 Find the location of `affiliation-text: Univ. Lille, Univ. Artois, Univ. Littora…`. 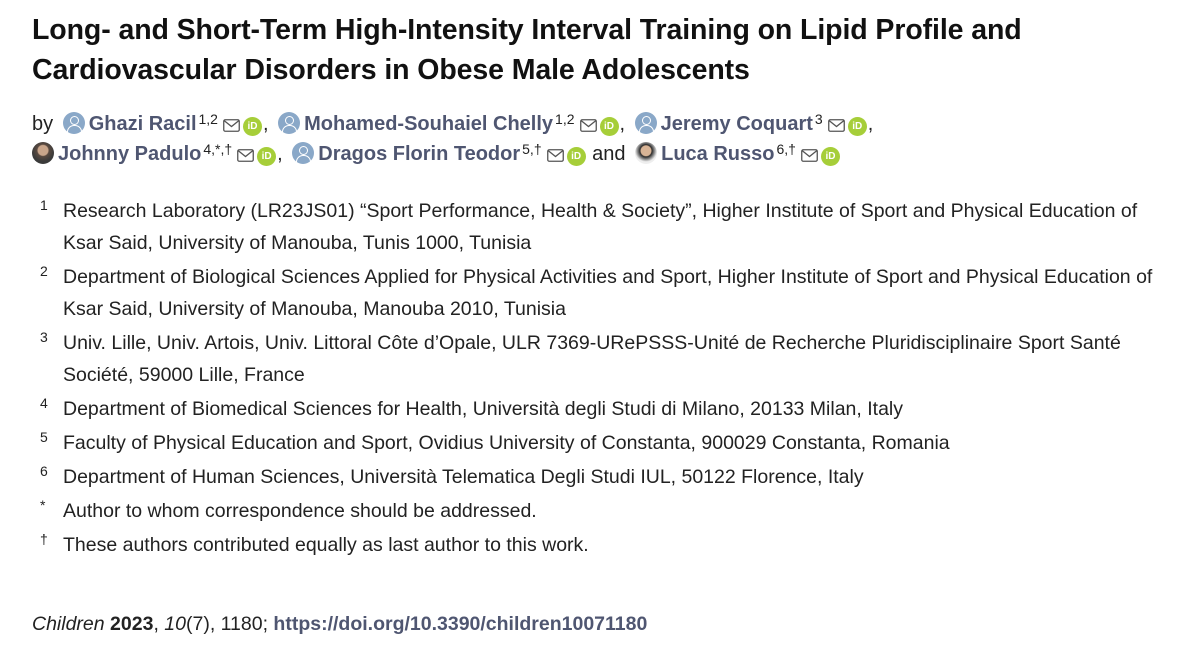

affiliation-text: Univ. Lille, Univ. Artois, Univ. Littora… is located at coordinates (592, 359).